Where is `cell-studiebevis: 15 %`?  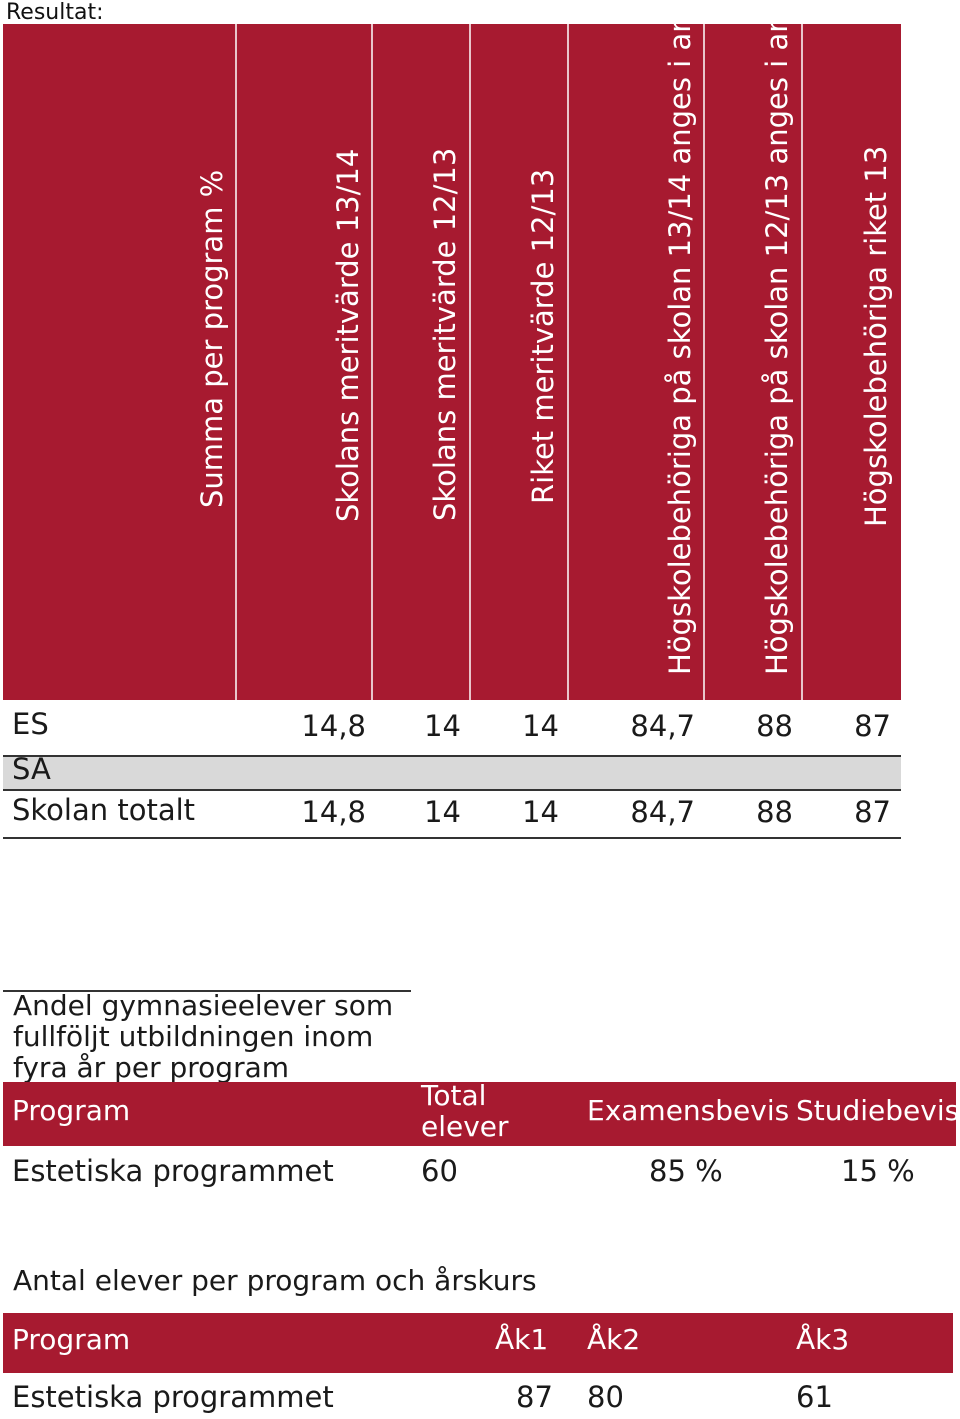 cell-studiebevis: 15 % is located at coordinates (878, 1171).